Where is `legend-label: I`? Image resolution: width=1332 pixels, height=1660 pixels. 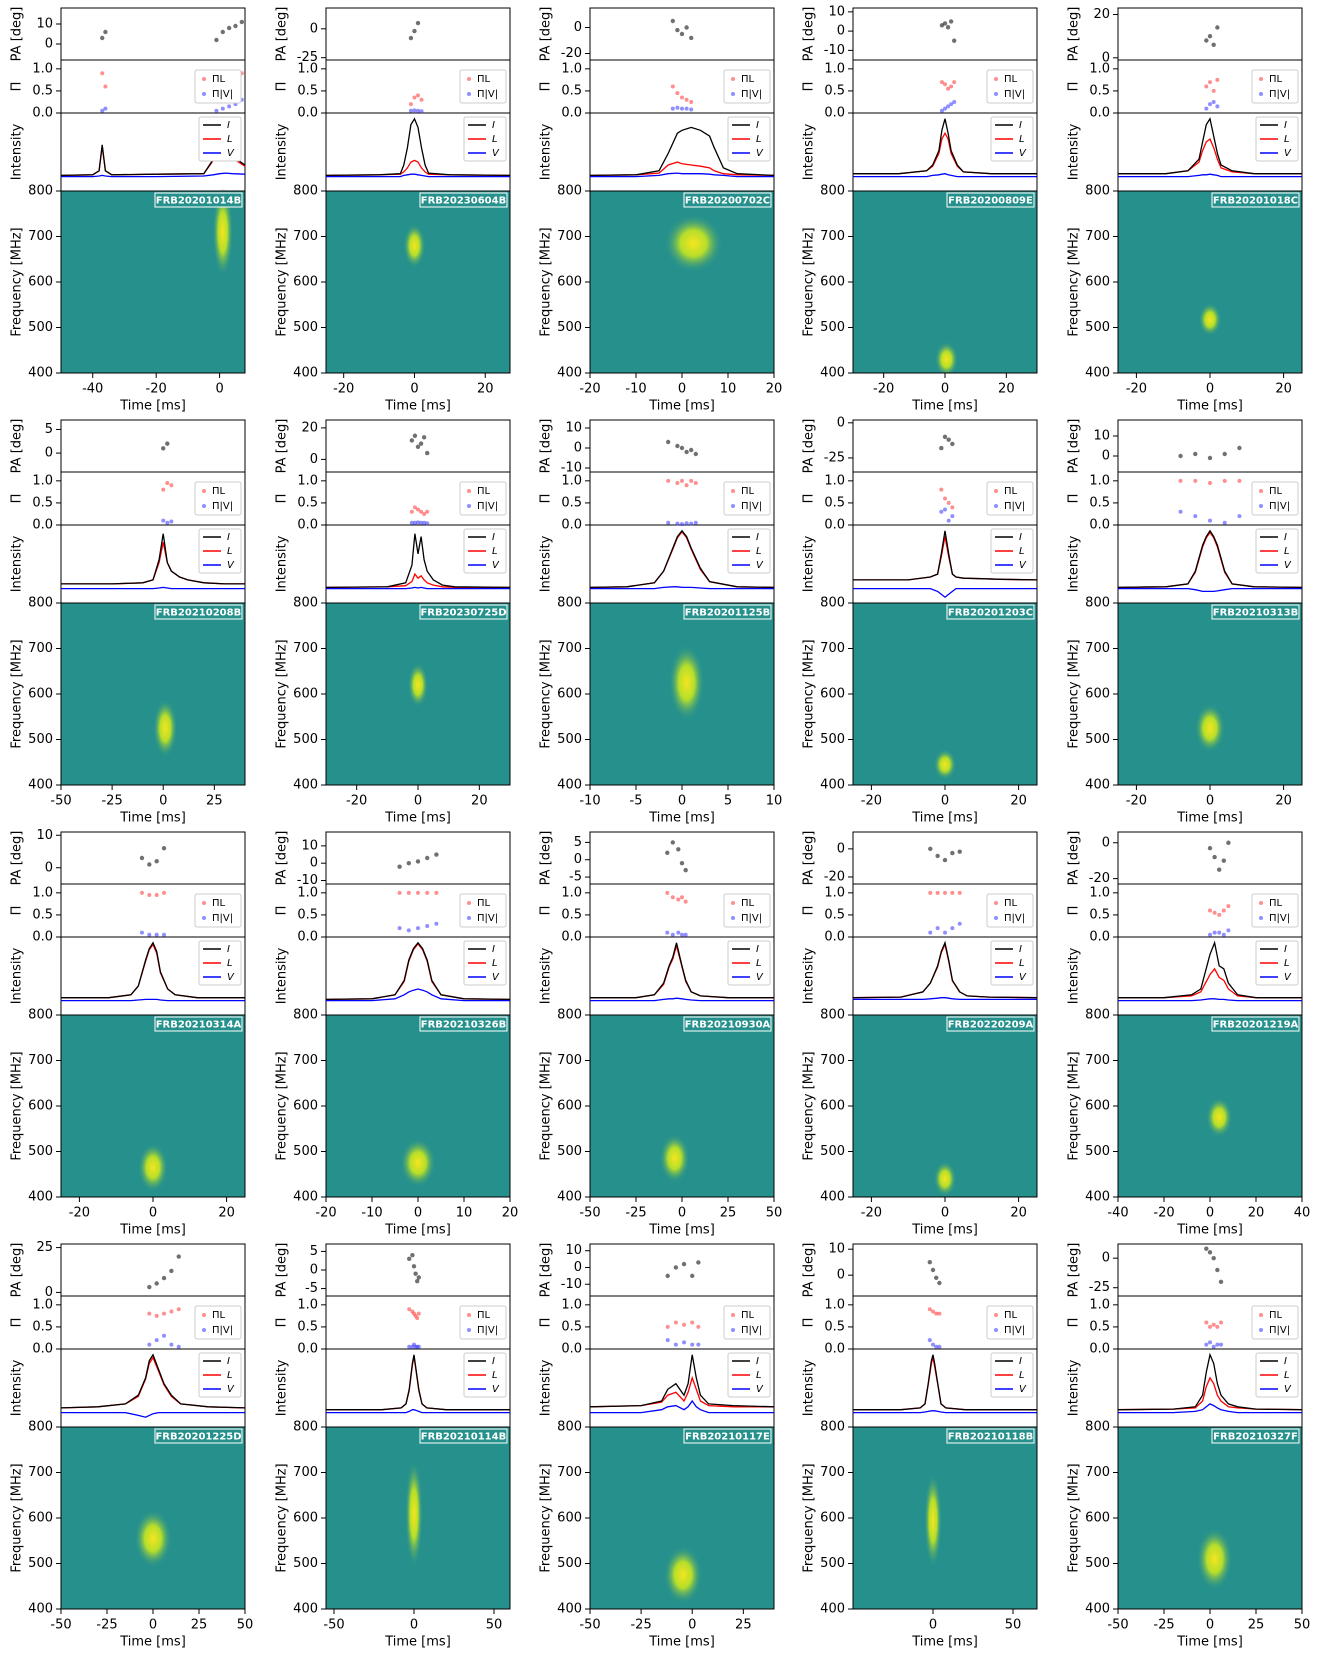 legend-label: I is located at coordinates (1285, 537).